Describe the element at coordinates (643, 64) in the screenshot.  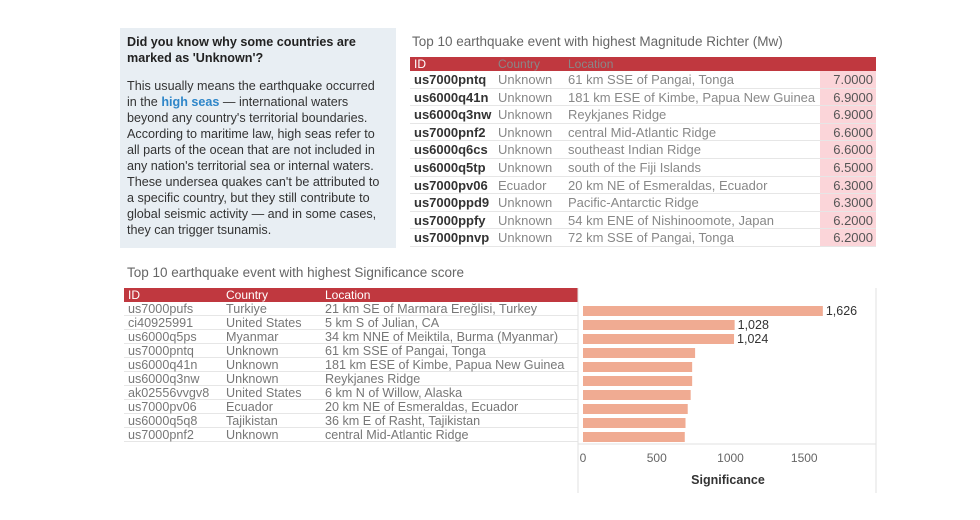
I see `magnitude-table-header: ID Country Location` at that location.